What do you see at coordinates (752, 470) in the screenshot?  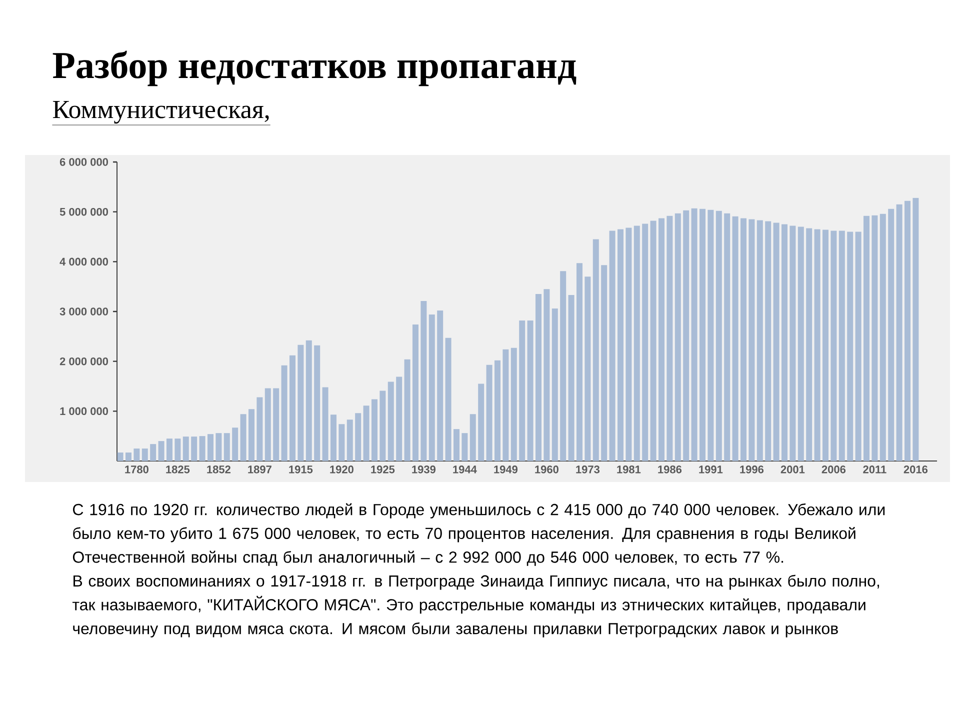 I see `x-tick-label: 1996` at bounding box center [752, 470].